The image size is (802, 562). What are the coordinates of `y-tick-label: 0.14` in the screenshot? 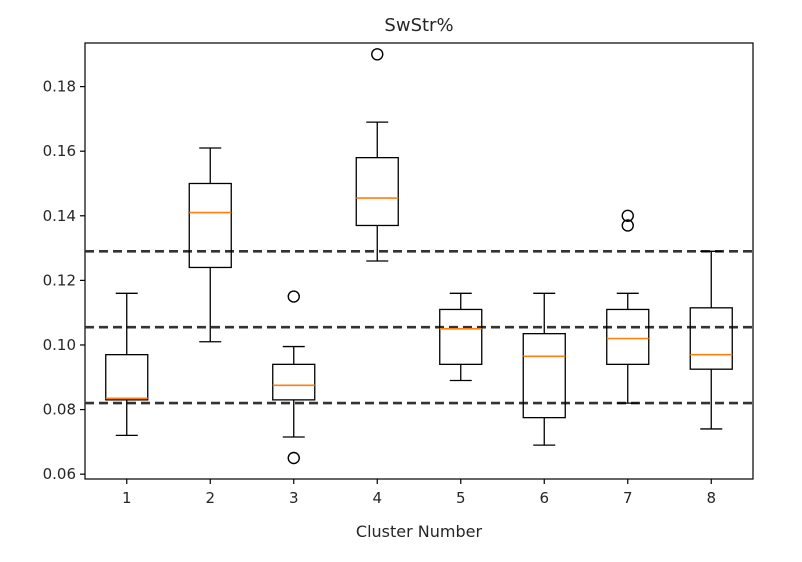 It's located at (59, 216).